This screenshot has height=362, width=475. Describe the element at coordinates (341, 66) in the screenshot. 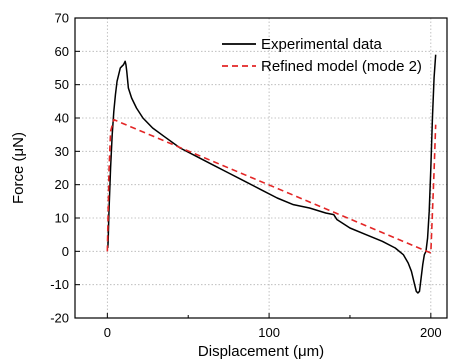

I see `legend-label-model: Refined model (mode 2)` at that location.